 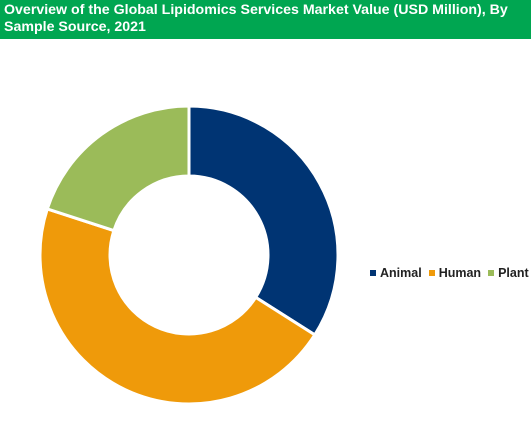 I want to click on donut-slice-plant, so click(x=118, y=168).